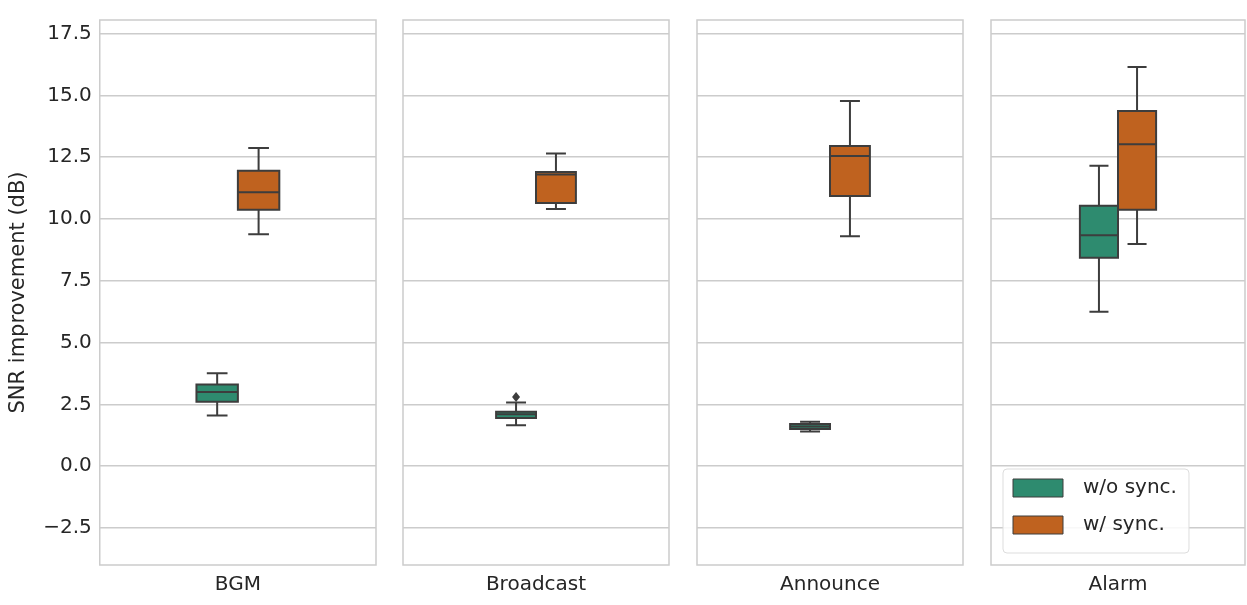 The height and width of the screenshot is (605, 1247). Describe the element at coordinates (75, 464) in the screenshot. I see `y-tick-label: 0.0` at that location.